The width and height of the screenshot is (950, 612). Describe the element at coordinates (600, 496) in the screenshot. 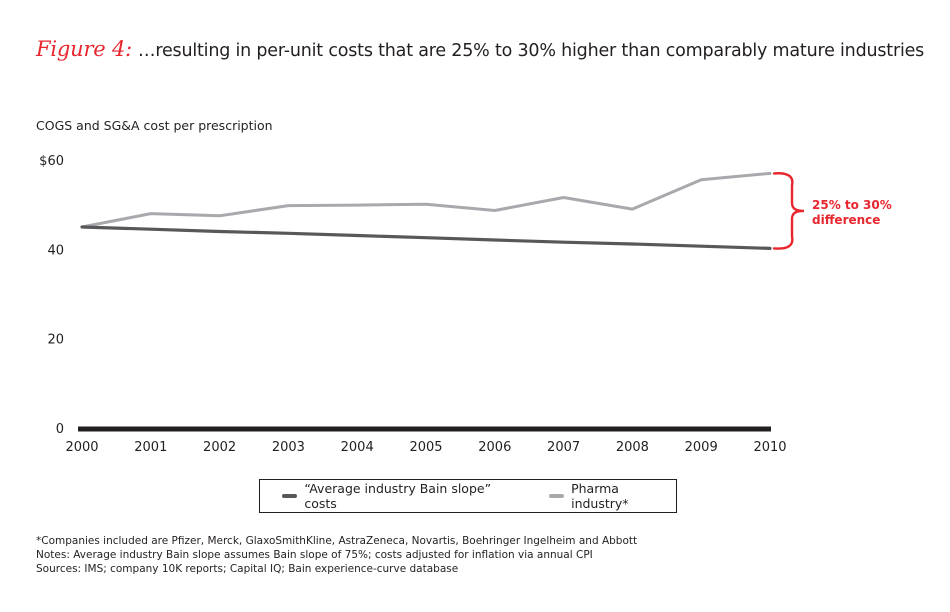

I see `legend-label-pharma: Pharma industry*` at that location.